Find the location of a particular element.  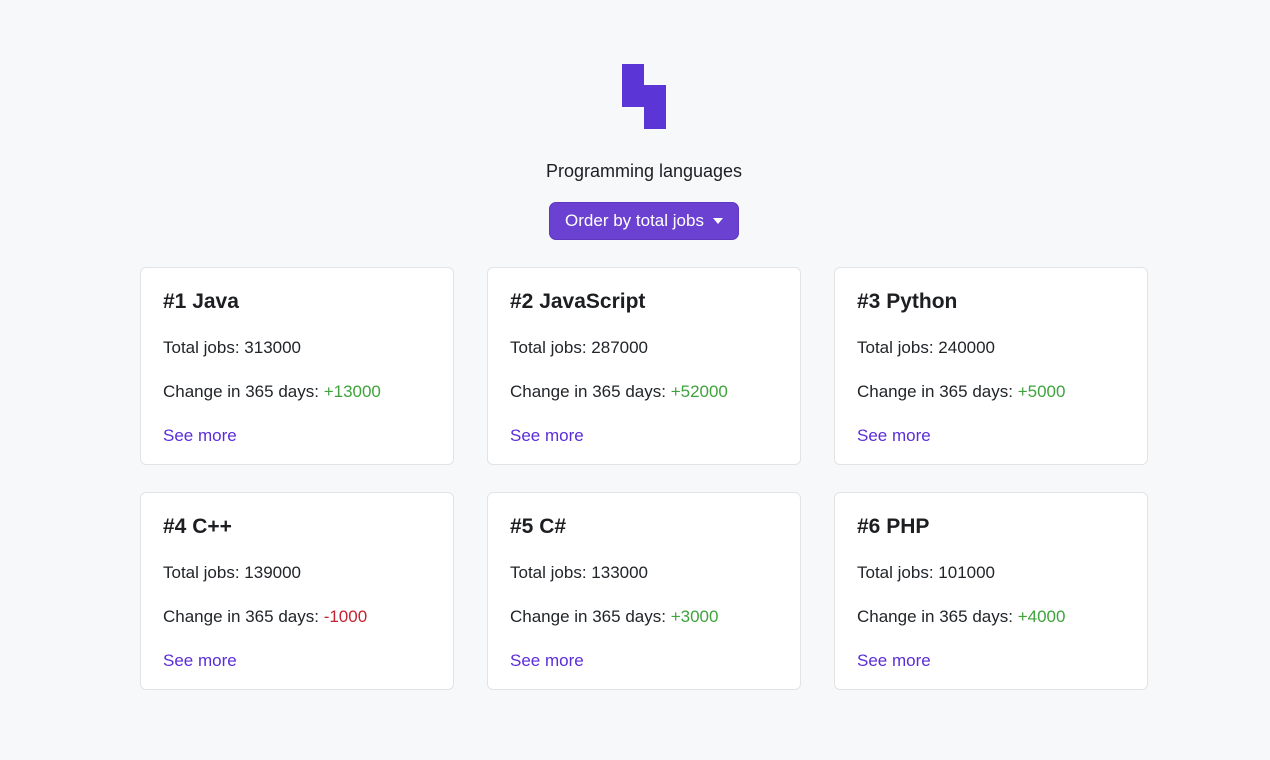

total-jobs-line: Total jobs: 101000 is located at coordinates (991, 572).